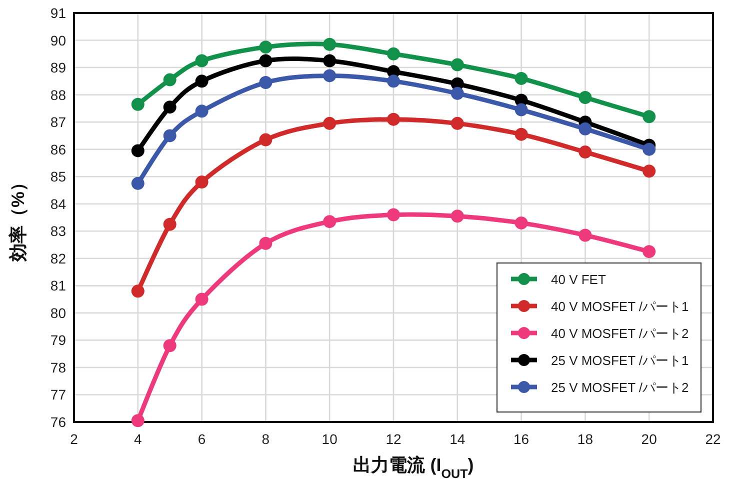 This screenshot has height=479, width=733. What do you see at coordinates (620, 306) in the screenshot?
I see `legend-label: 40 V MOSFET /パート1` at bounding box center [620, 306].